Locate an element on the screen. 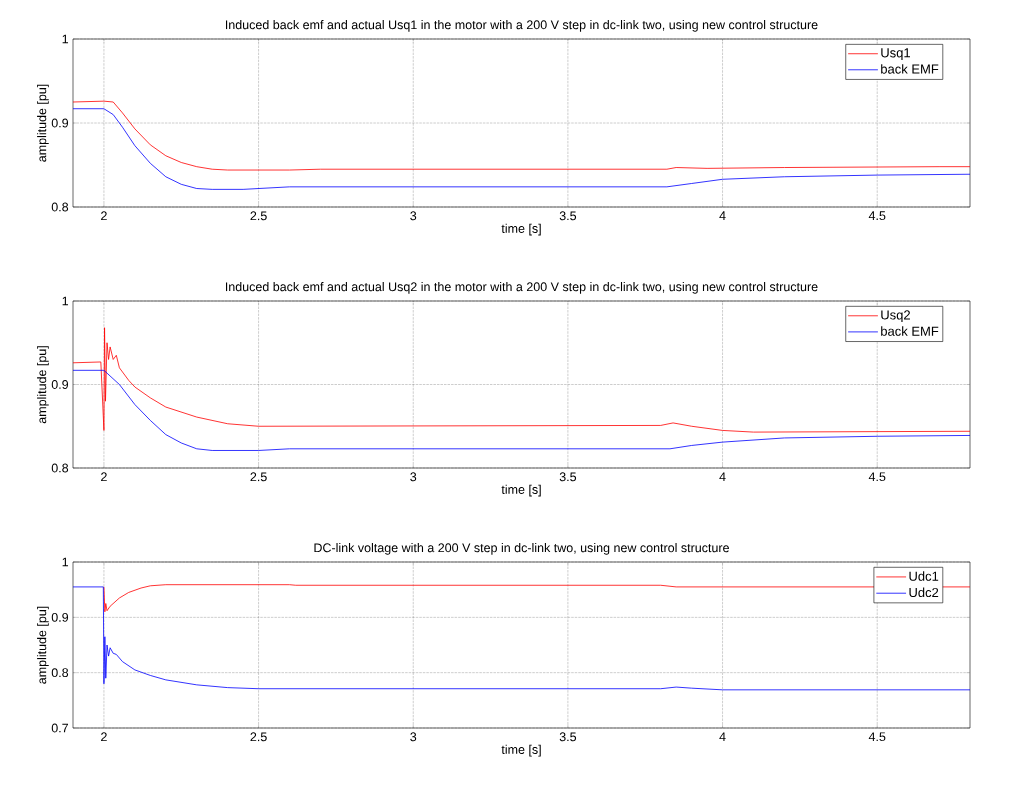 This screenshot has width=1015, height=785. chart-title: Induced back emf and actual Usq2 in the motor with a 200 V step in dc-link two, using new control structure is located at coordinates (521, 288).